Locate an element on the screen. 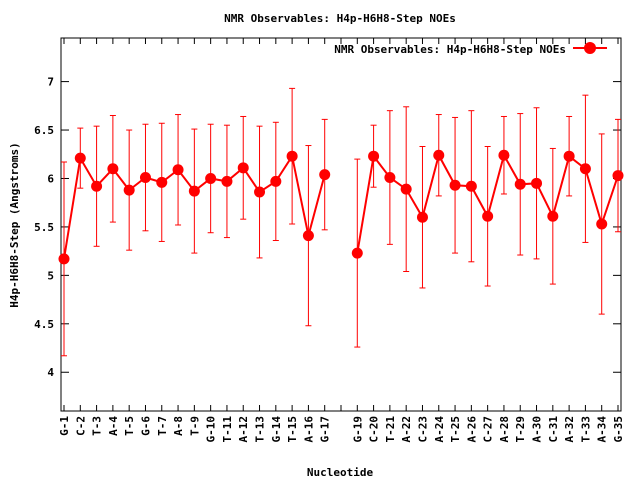  x-tick-label: G-35 is located at coordinates (618, 429).